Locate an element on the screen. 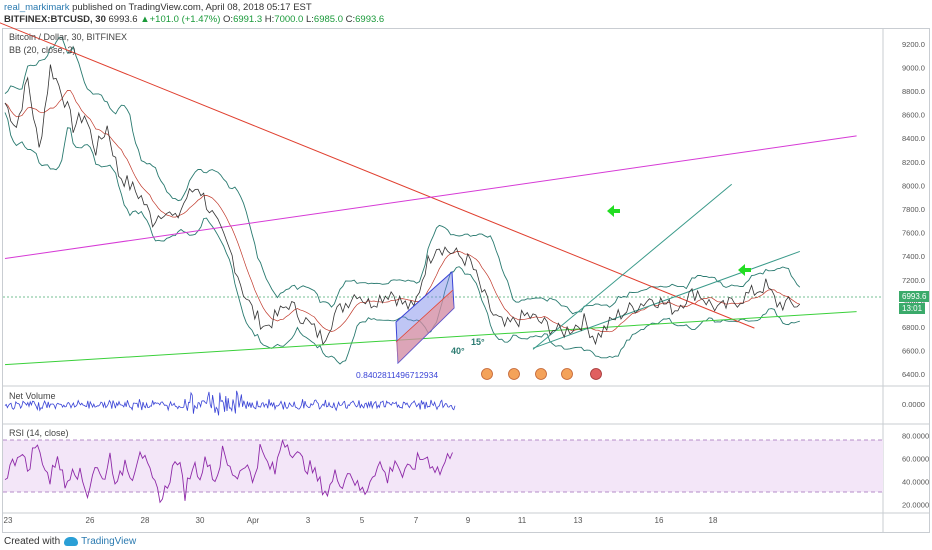 This screenshot has width=932, height=550. open-label: O: is located at coordinates (228, 19).